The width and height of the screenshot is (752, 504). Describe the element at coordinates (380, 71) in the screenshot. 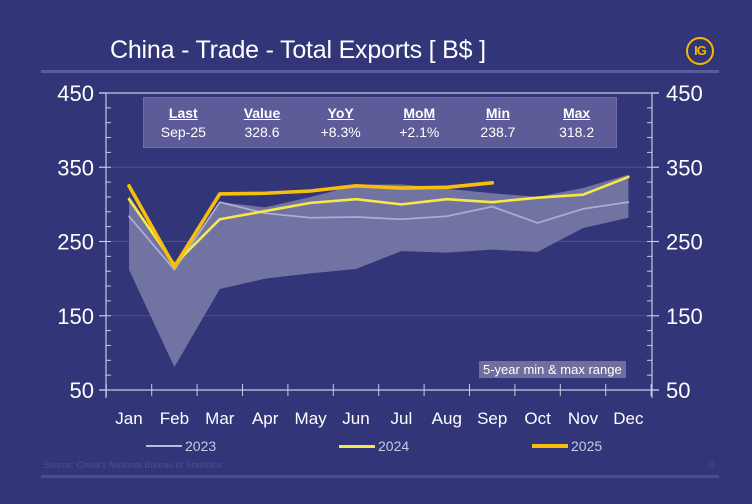

I see `title-divider` at that location.